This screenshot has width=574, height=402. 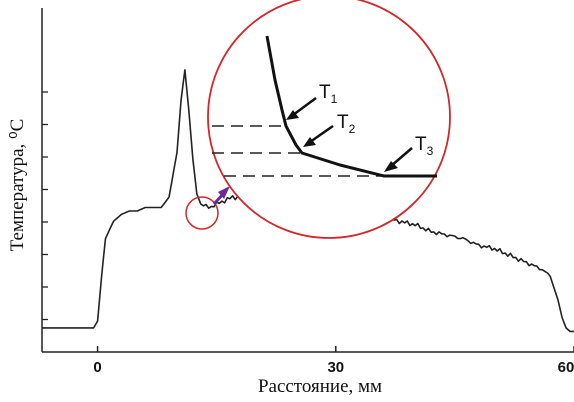 I want to click on x-ticks: 0 30 60, so click(x=333, y=361).